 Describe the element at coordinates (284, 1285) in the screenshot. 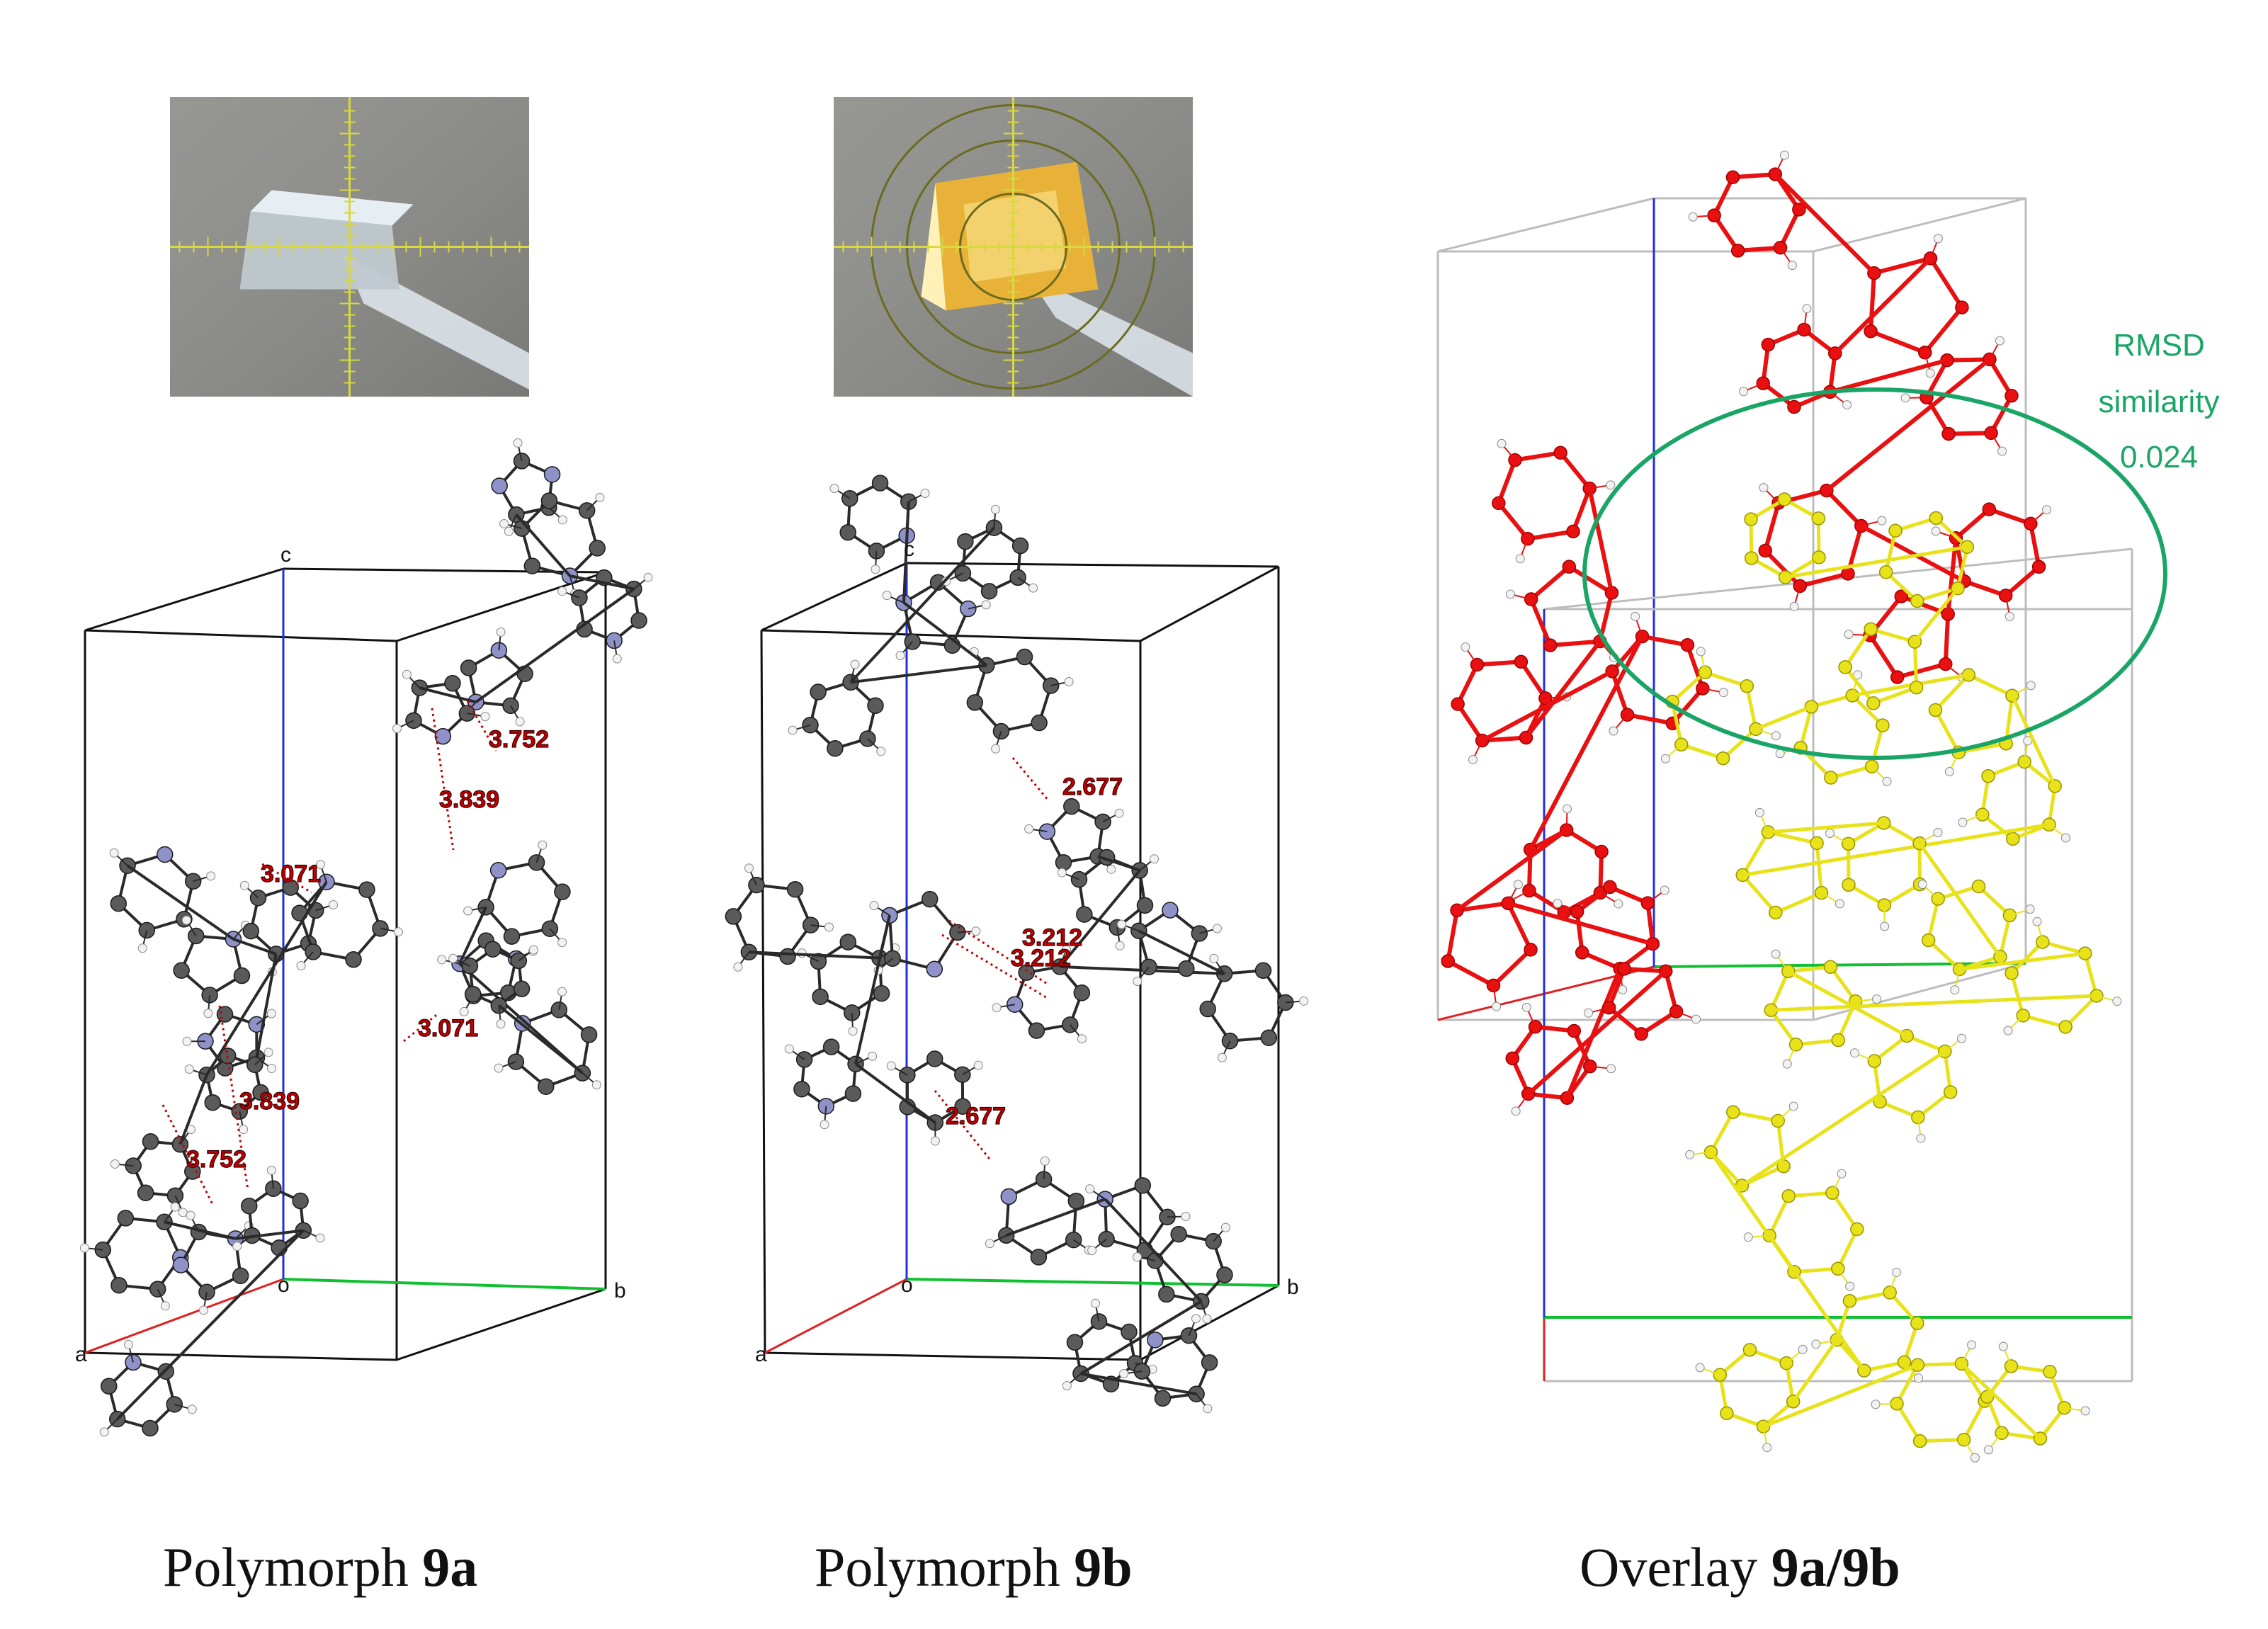

I see `axis-label: o` at that location.